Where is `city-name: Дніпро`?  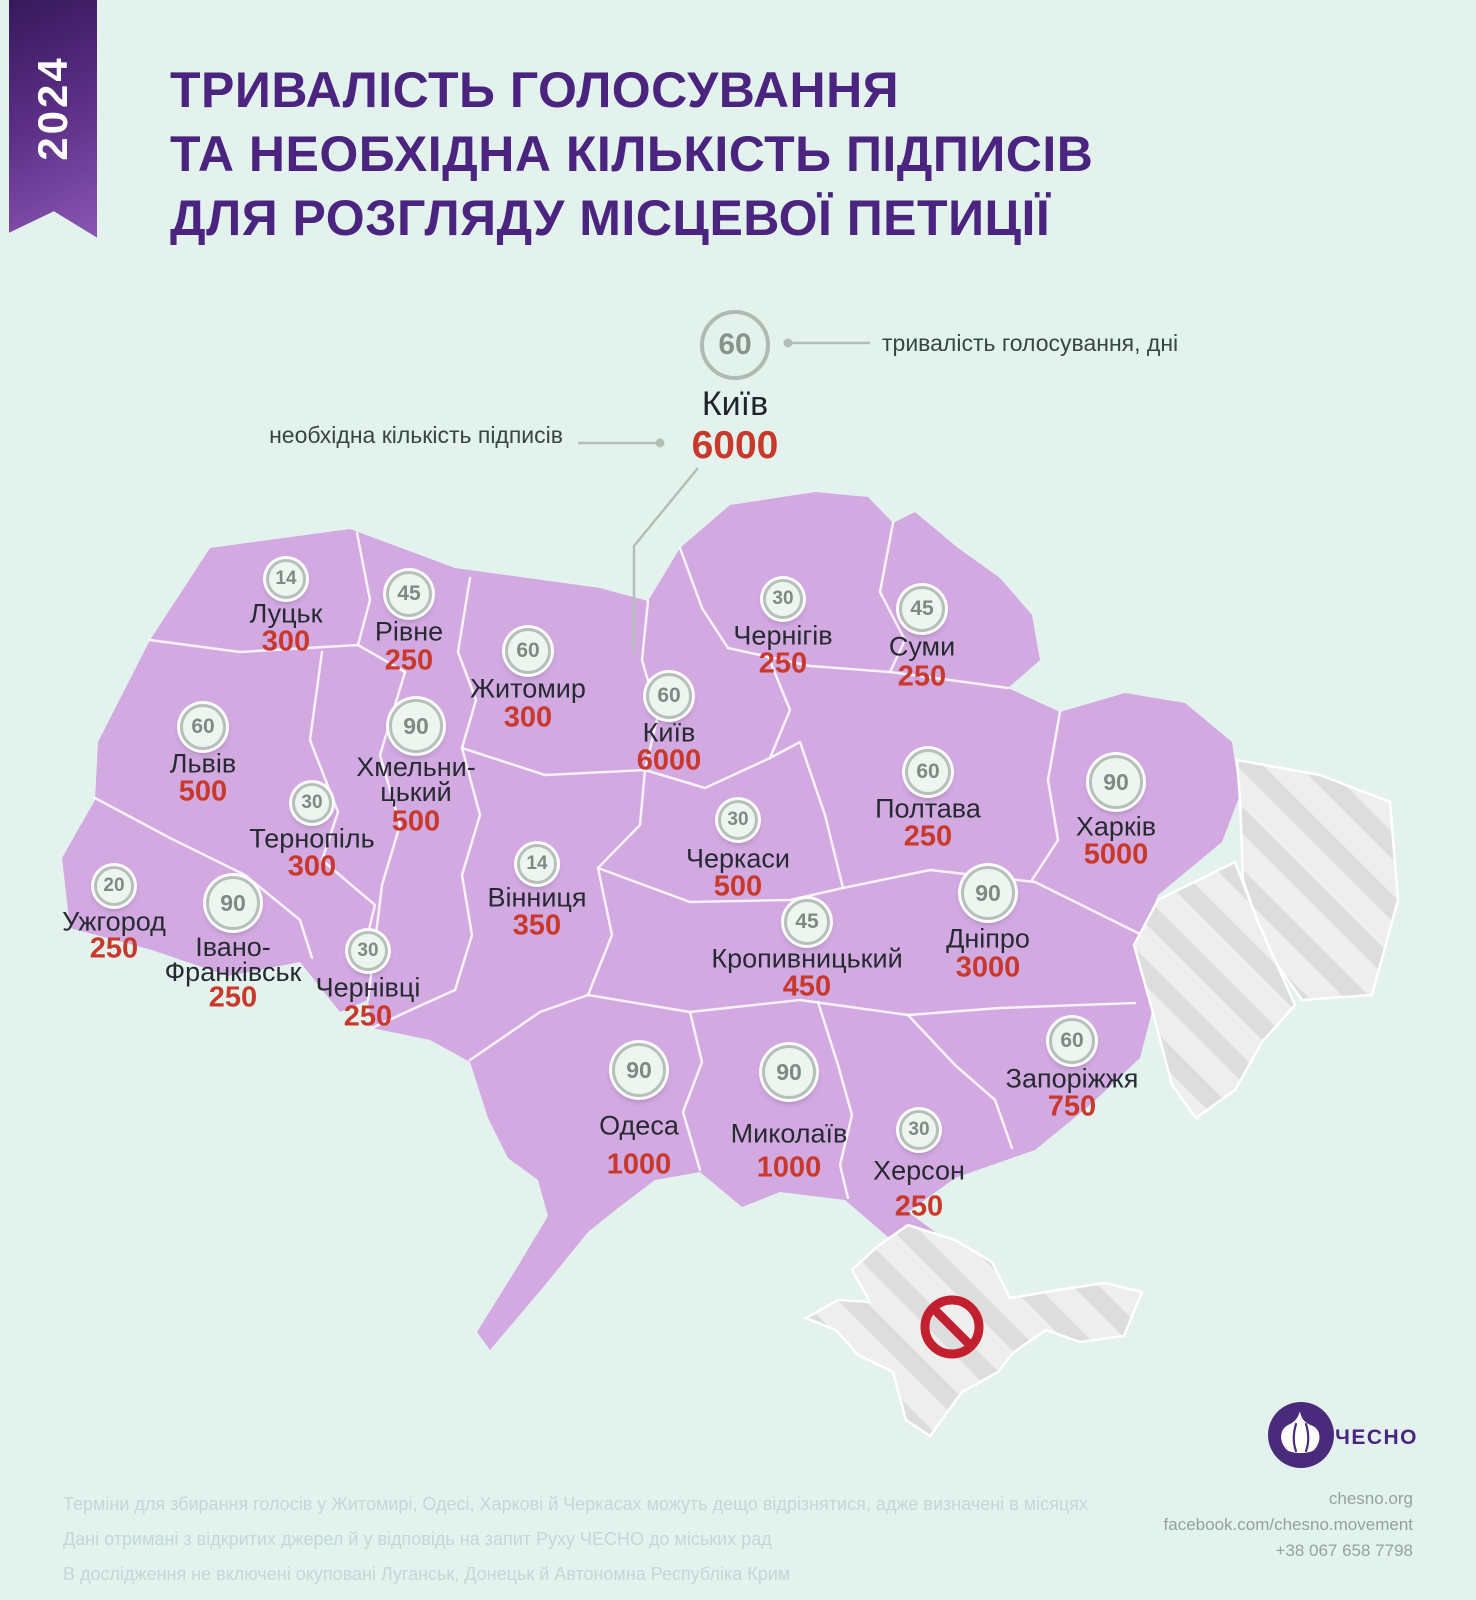
city-name: Дніпро is located at coordinates (988, 938).